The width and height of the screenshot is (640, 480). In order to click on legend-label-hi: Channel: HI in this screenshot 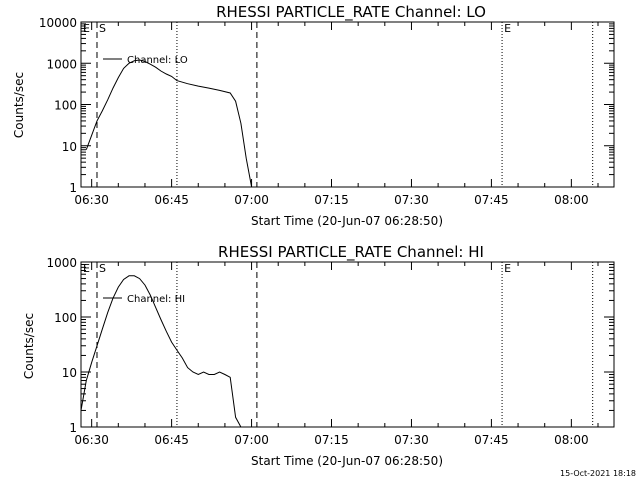, I will do `click(156, 299)`.